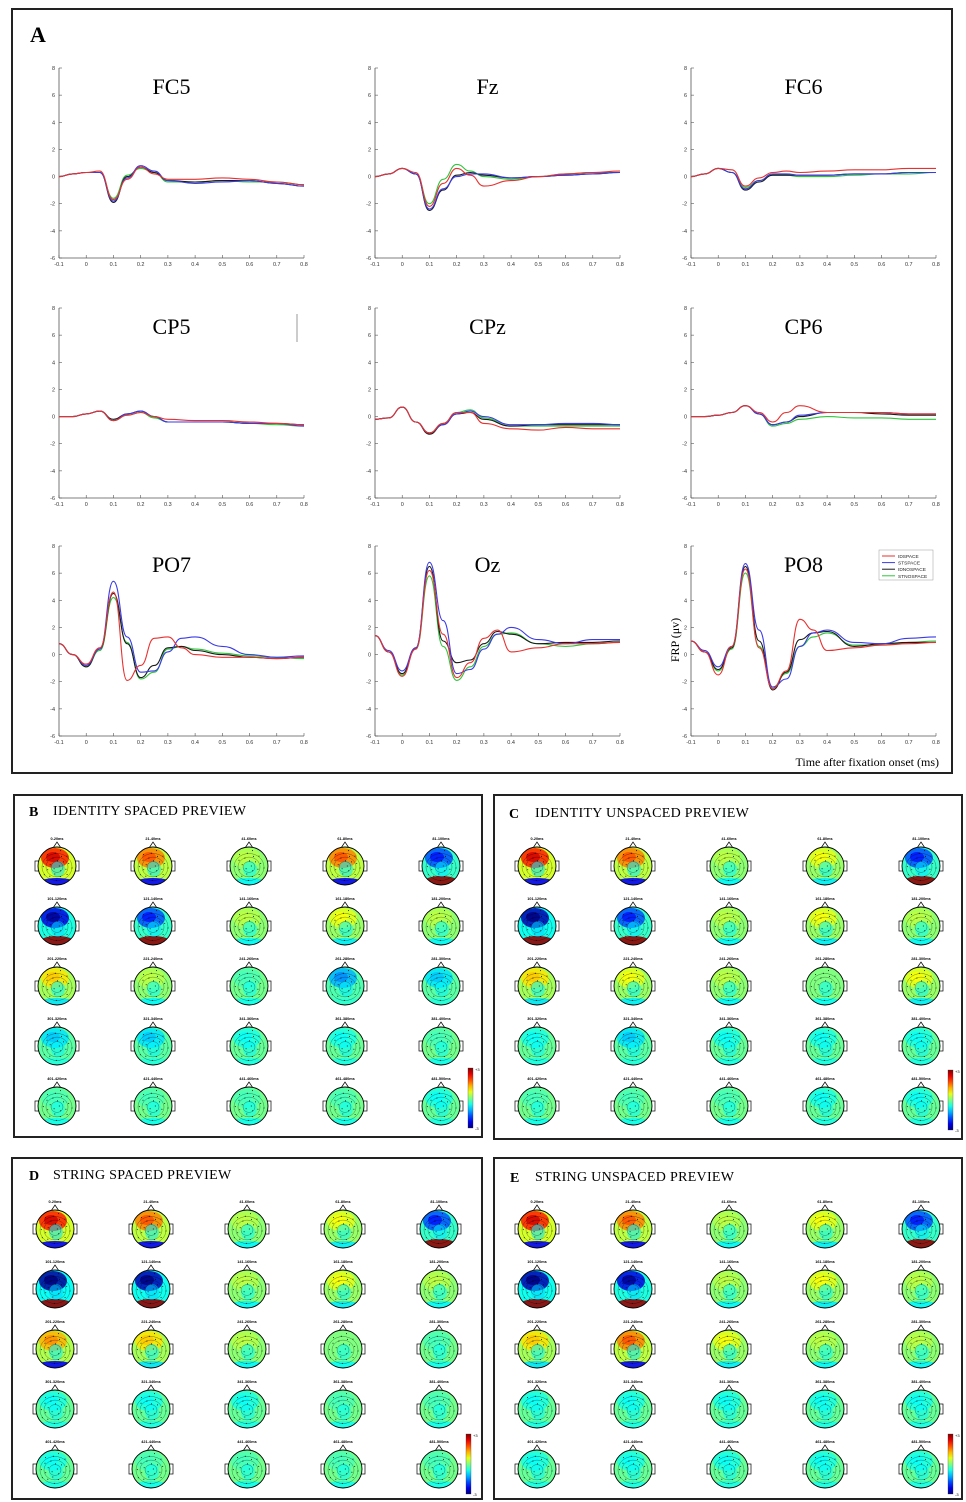  What do you see at coordinates (52, 472) in the screenshot?
I see `y-tick-label: -4` at bounding box center [52, 472].